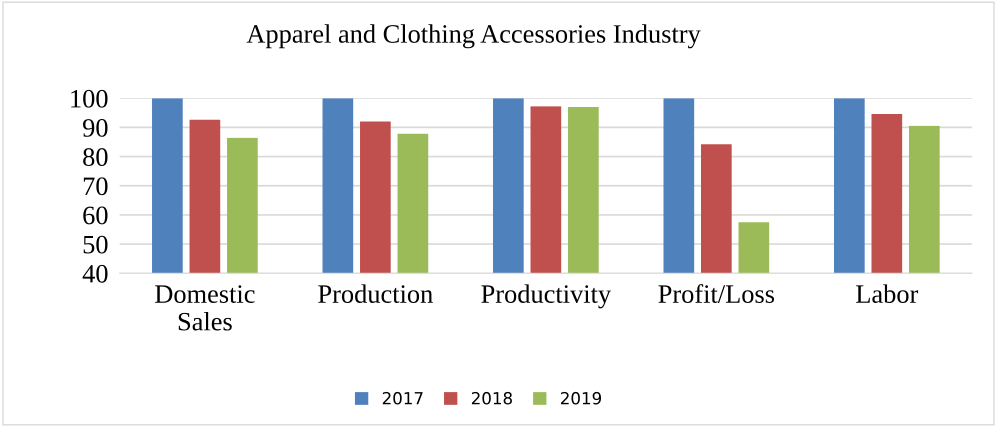 The height and width of the screenshot is (427, 997). What do you see at coordinates (473, 36) in the screenshot?
I see `chart-title: Apparel and Clothing Accessories Industry` at bounding box center [473, 36].